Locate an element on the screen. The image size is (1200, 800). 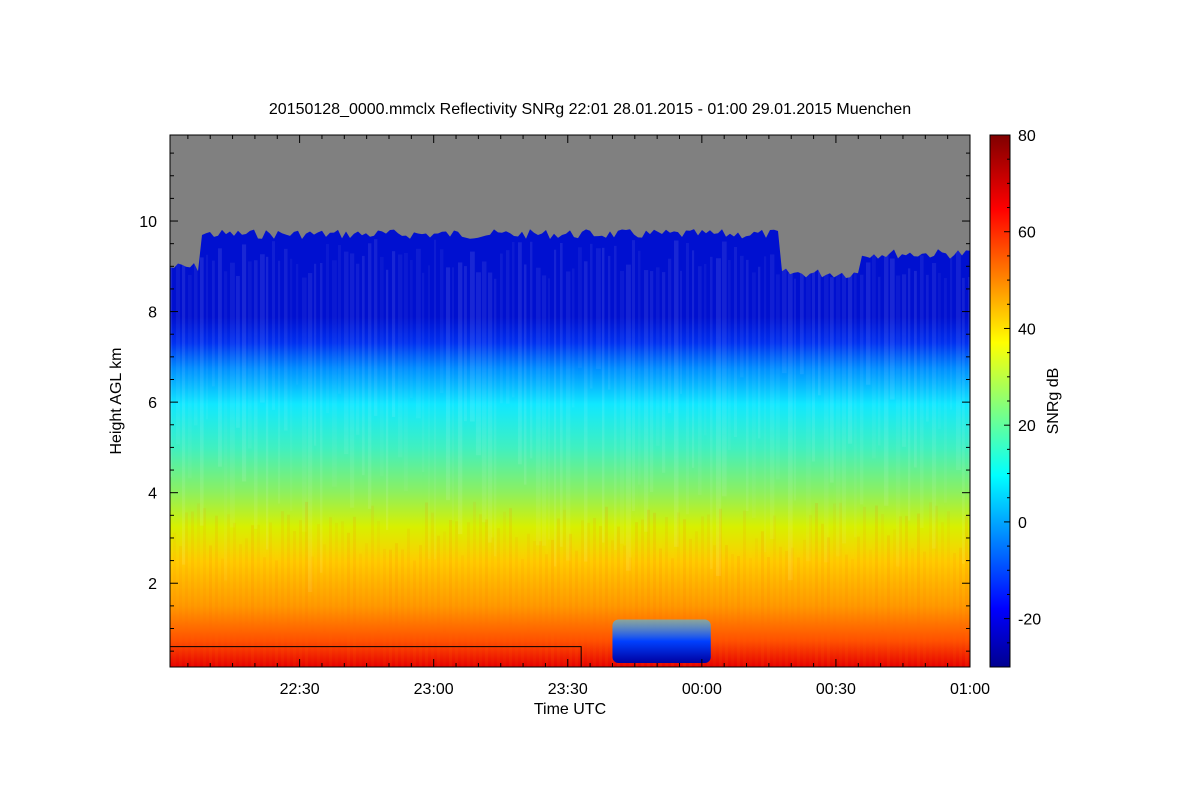
y-tick-label: 8 is located at coordinates (152, 313).